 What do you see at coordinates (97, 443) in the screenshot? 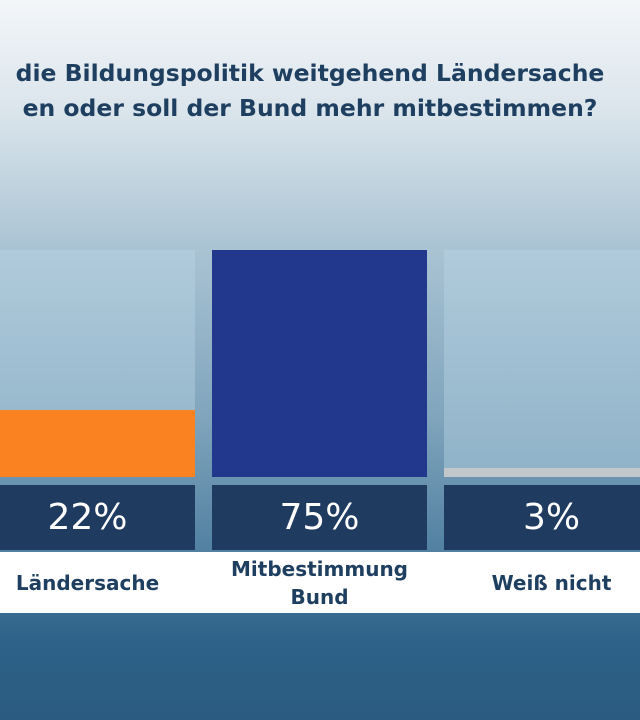
I see `bar-laendersache` at bounding box center [97, 443].